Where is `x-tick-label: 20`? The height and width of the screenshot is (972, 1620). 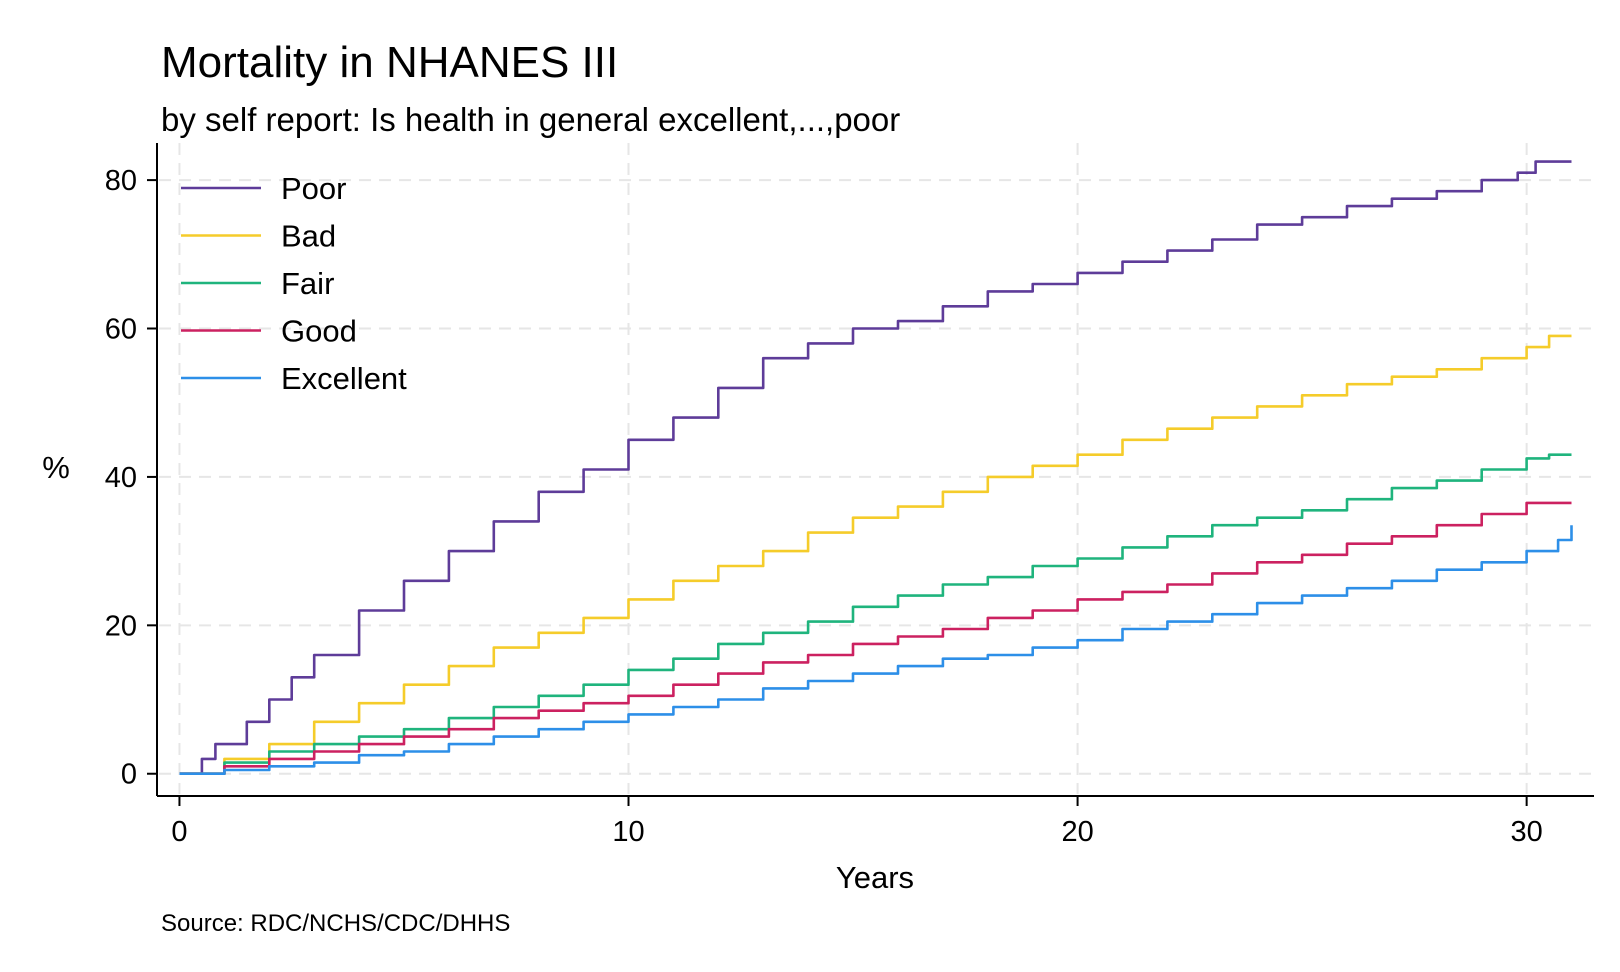
x-tick-label: 20 is located at coordinates (1077, 832).